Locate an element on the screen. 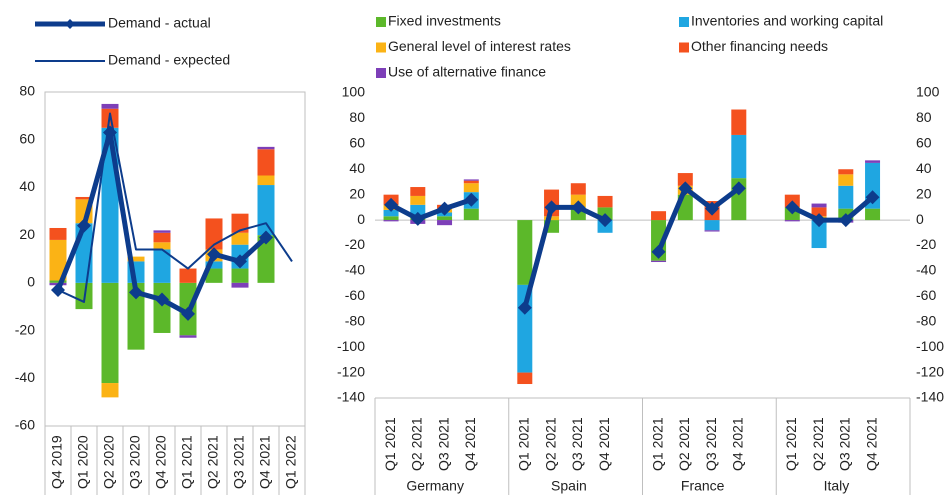 The image size is (951, 495). x-tick-label: Q4 2020 is located at coordinates (161, 462).